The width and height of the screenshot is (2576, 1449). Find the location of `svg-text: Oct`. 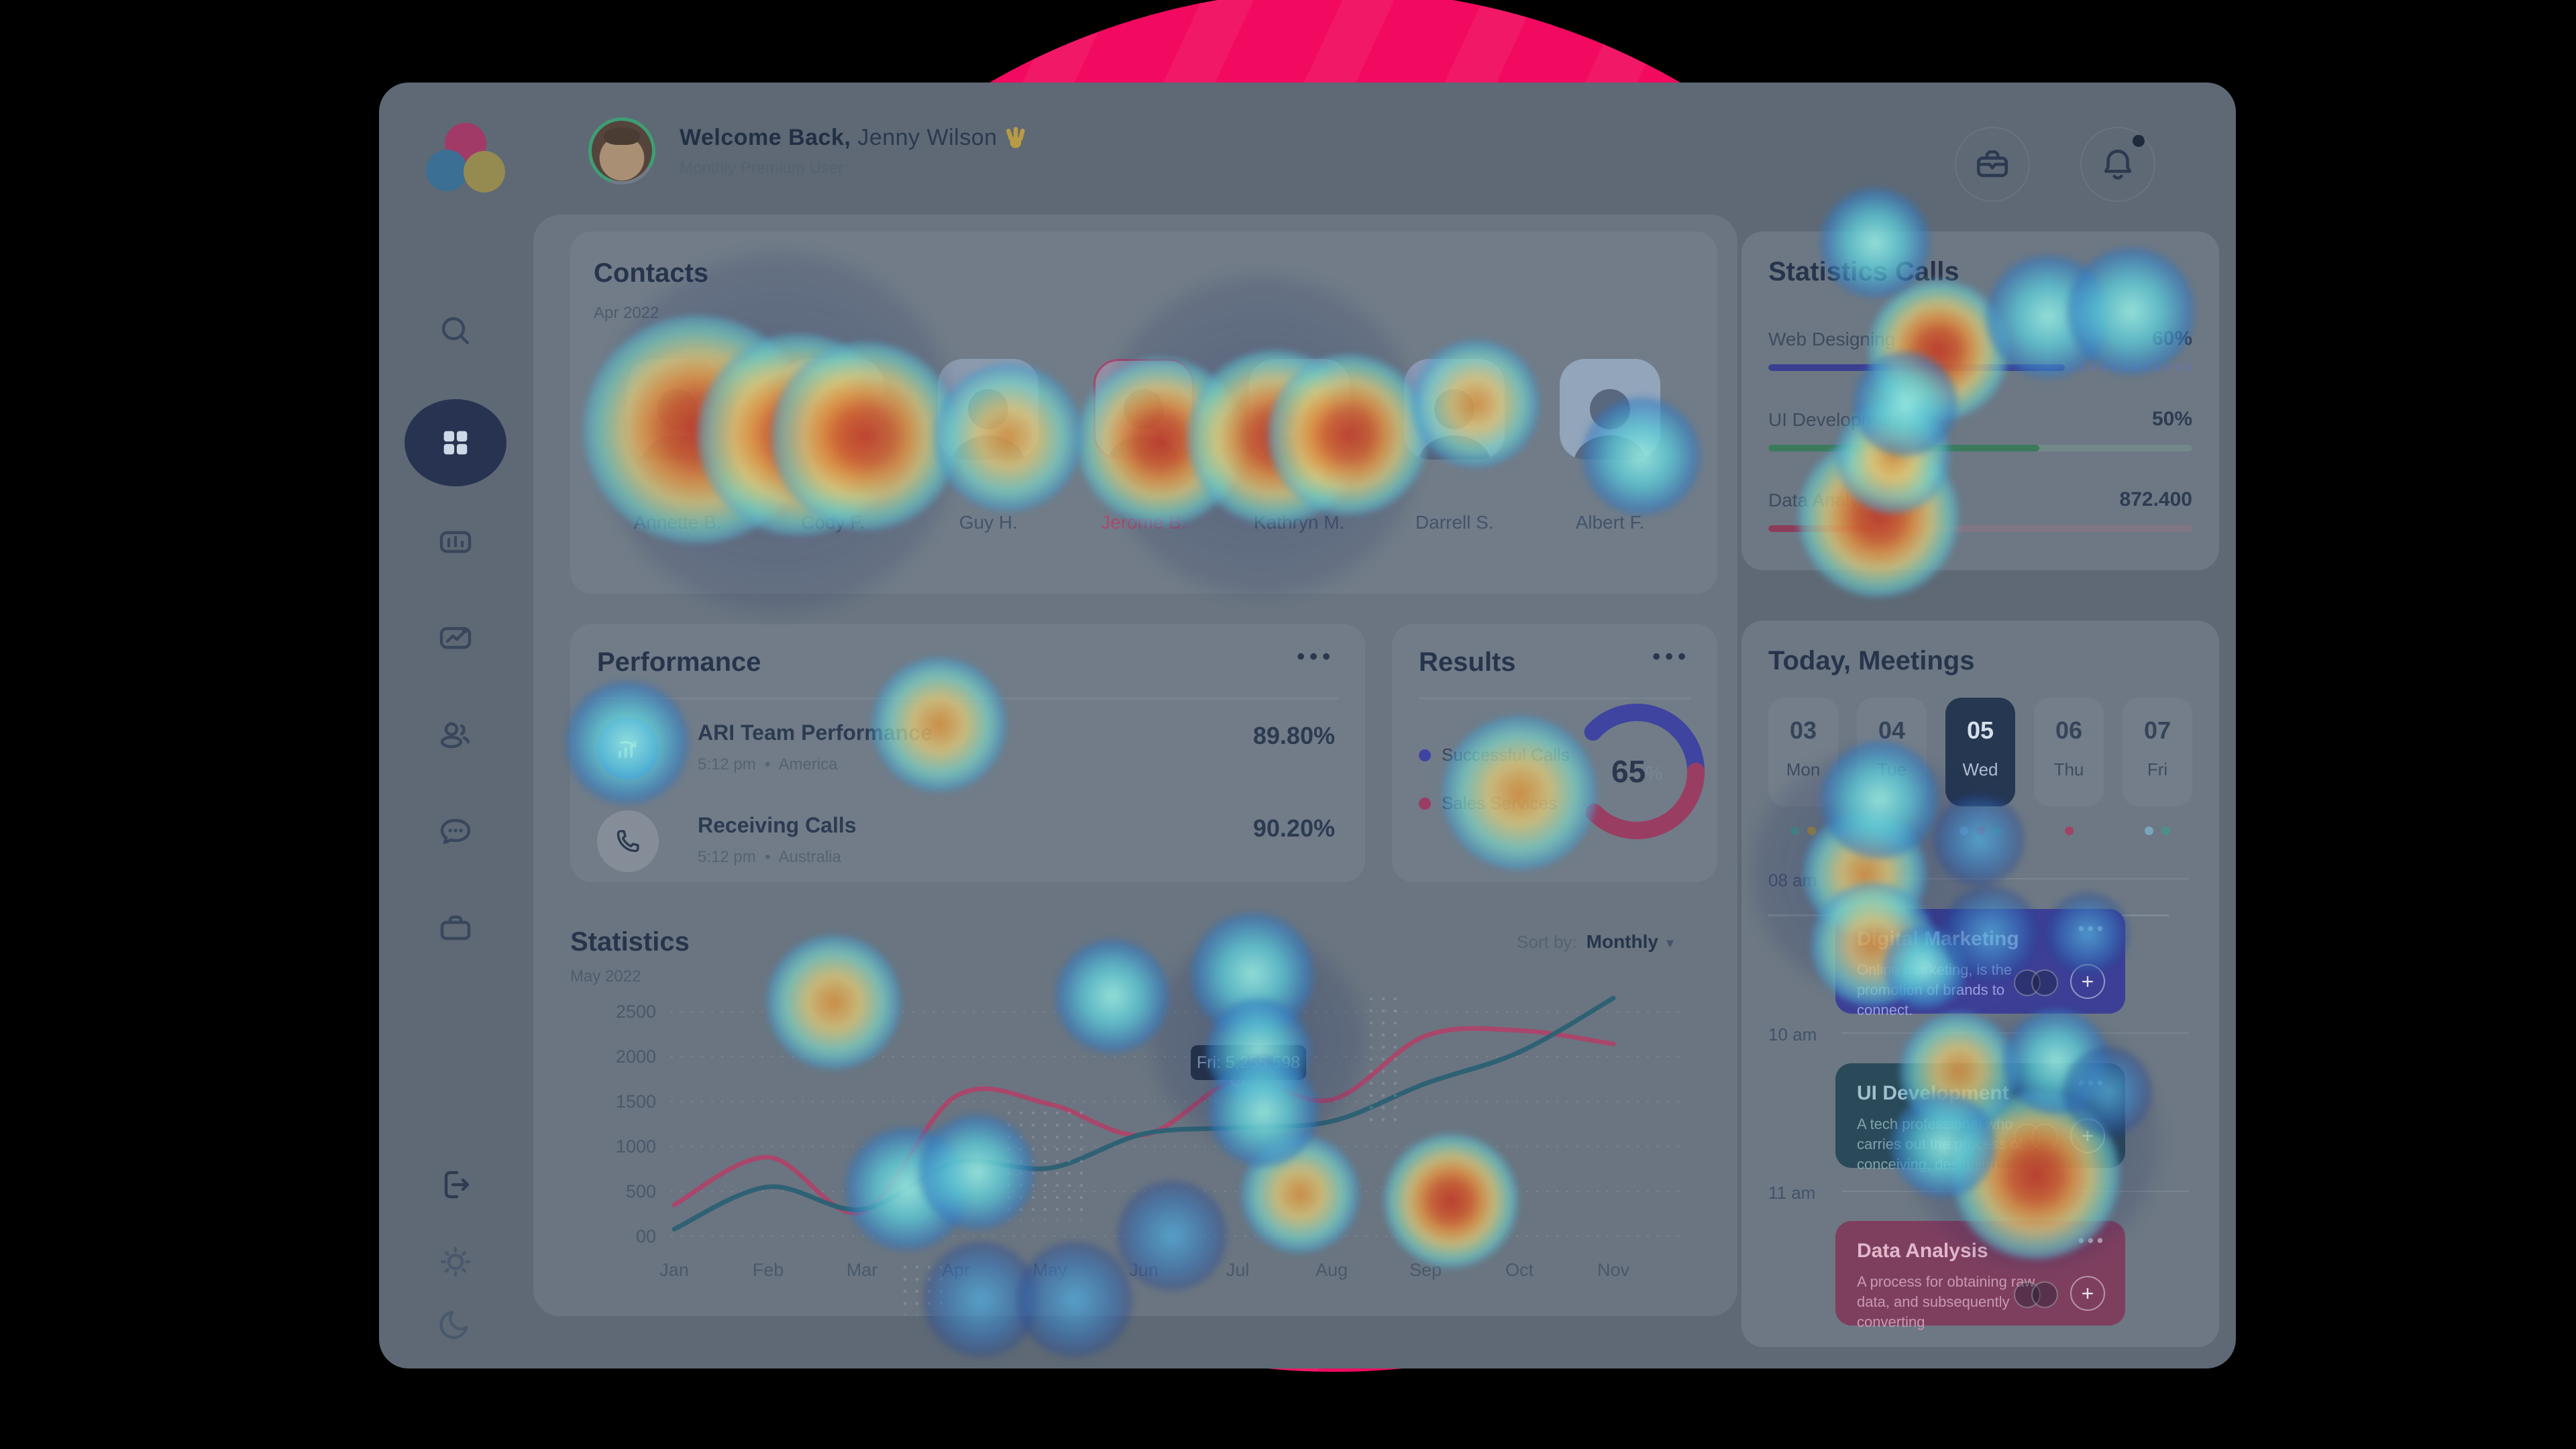

svg-text: Oct is located at coordinates (1519, 1270).